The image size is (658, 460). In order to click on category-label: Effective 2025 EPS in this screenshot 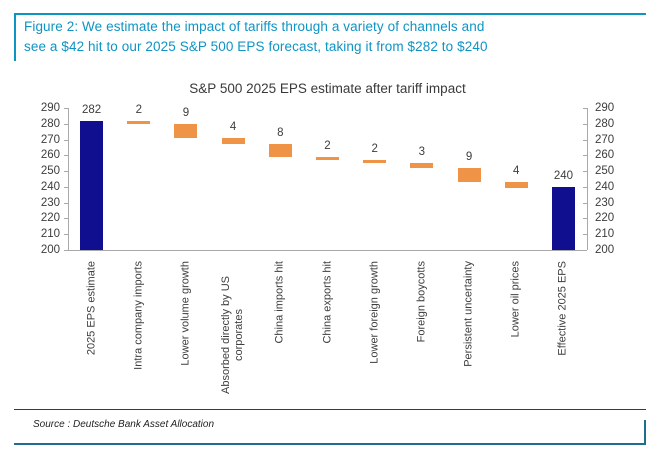, I will do `click(562, 308)`.